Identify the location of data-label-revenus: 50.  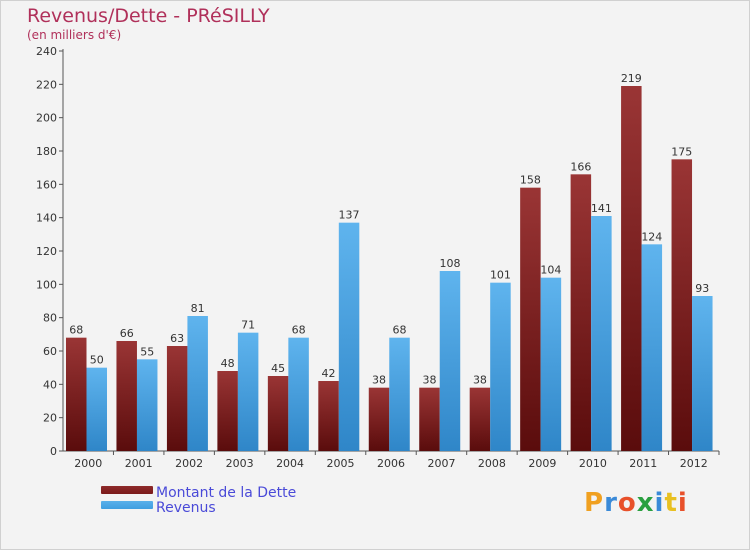
(97, 360).